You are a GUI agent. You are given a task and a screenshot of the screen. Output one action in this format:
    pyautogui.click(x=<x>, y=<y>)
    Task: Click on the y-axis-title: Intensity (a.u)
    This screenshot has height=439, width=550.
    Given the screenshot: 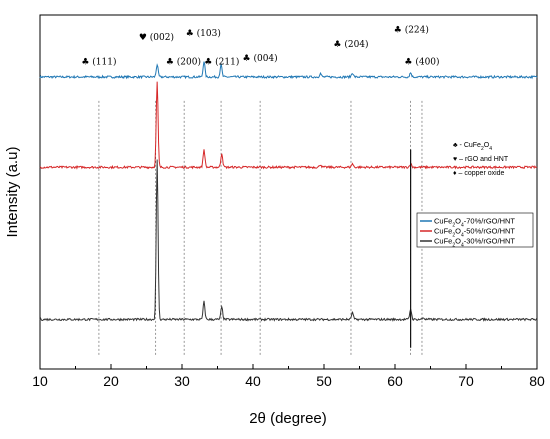 What is the action you would take?
    pyautogui.click(x=12, y=192)
    